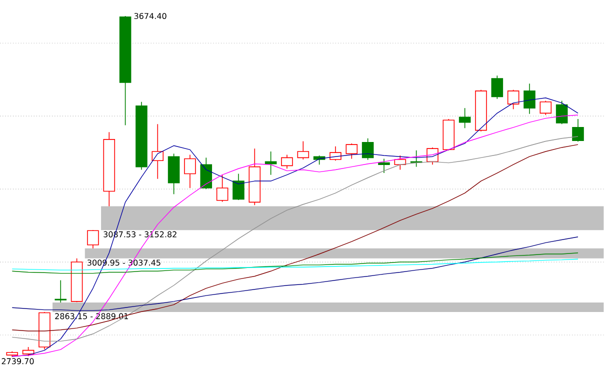  What do you see at coordinates (18, 361) in the screenshot?
I see `text: 2739.70` at bounding box center [18, 361].